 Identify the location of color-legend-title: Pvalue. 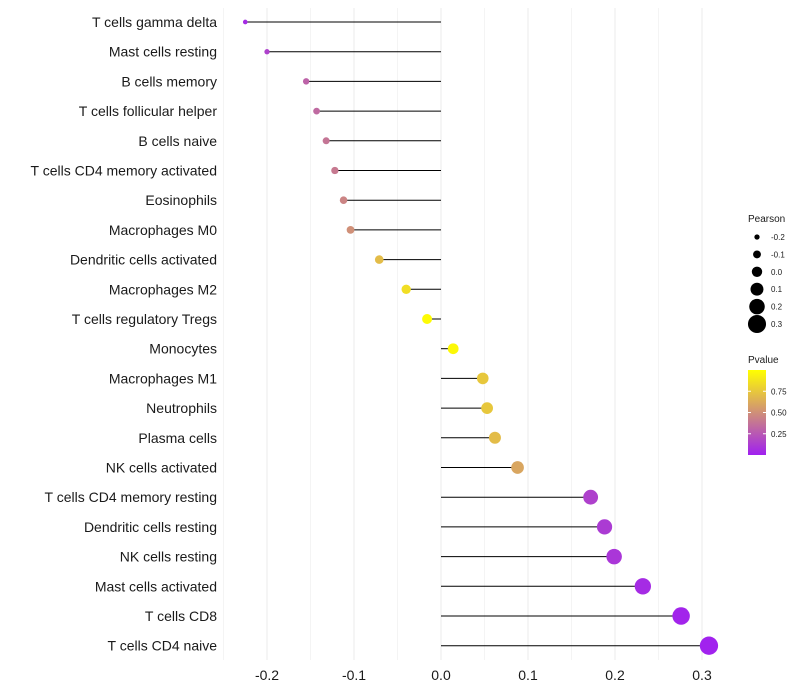
(763, 360).